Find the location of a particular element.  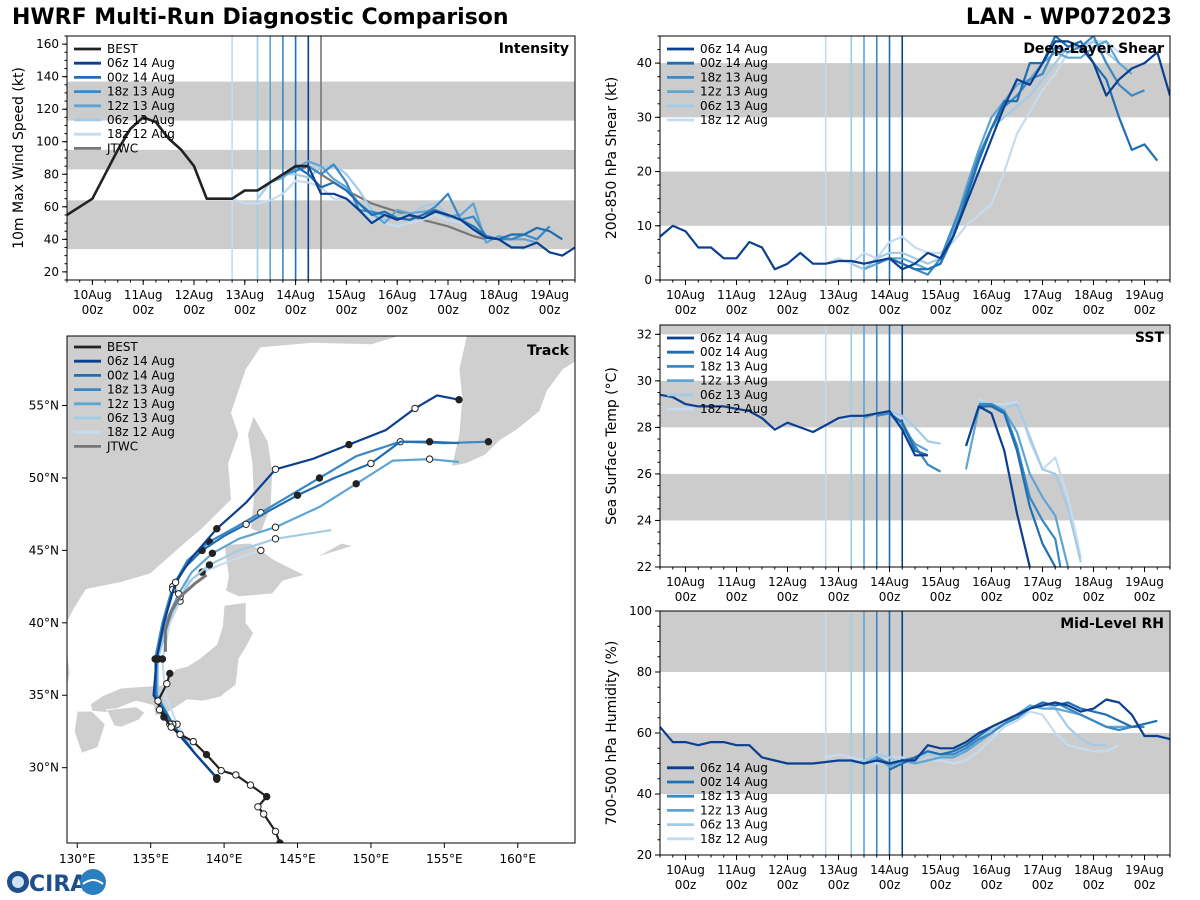

shear-legend-label-12z-13-aug: 12z 13 Aug is located at coordinates (734, 92).